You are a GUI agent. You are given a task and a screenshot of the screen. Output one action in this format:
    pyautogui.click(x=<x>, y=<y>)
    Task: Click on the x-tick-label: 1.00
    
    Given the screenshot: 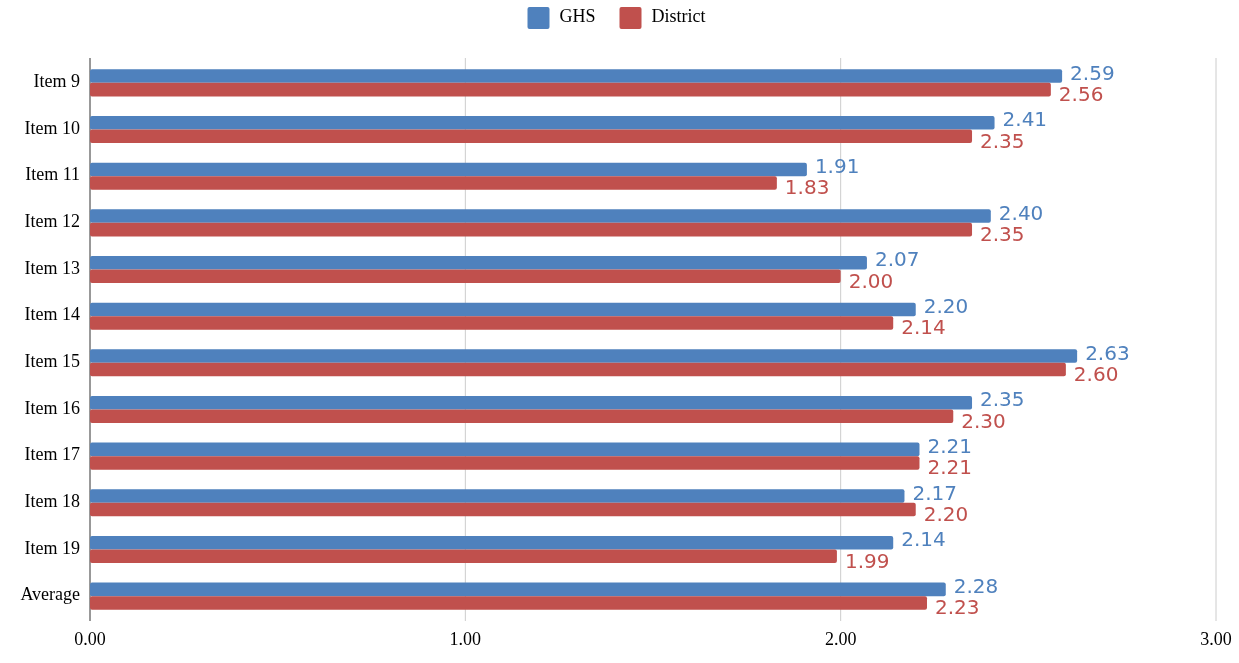 What is the action you would take?
    pyautogui.click(x=465, y=639)
    